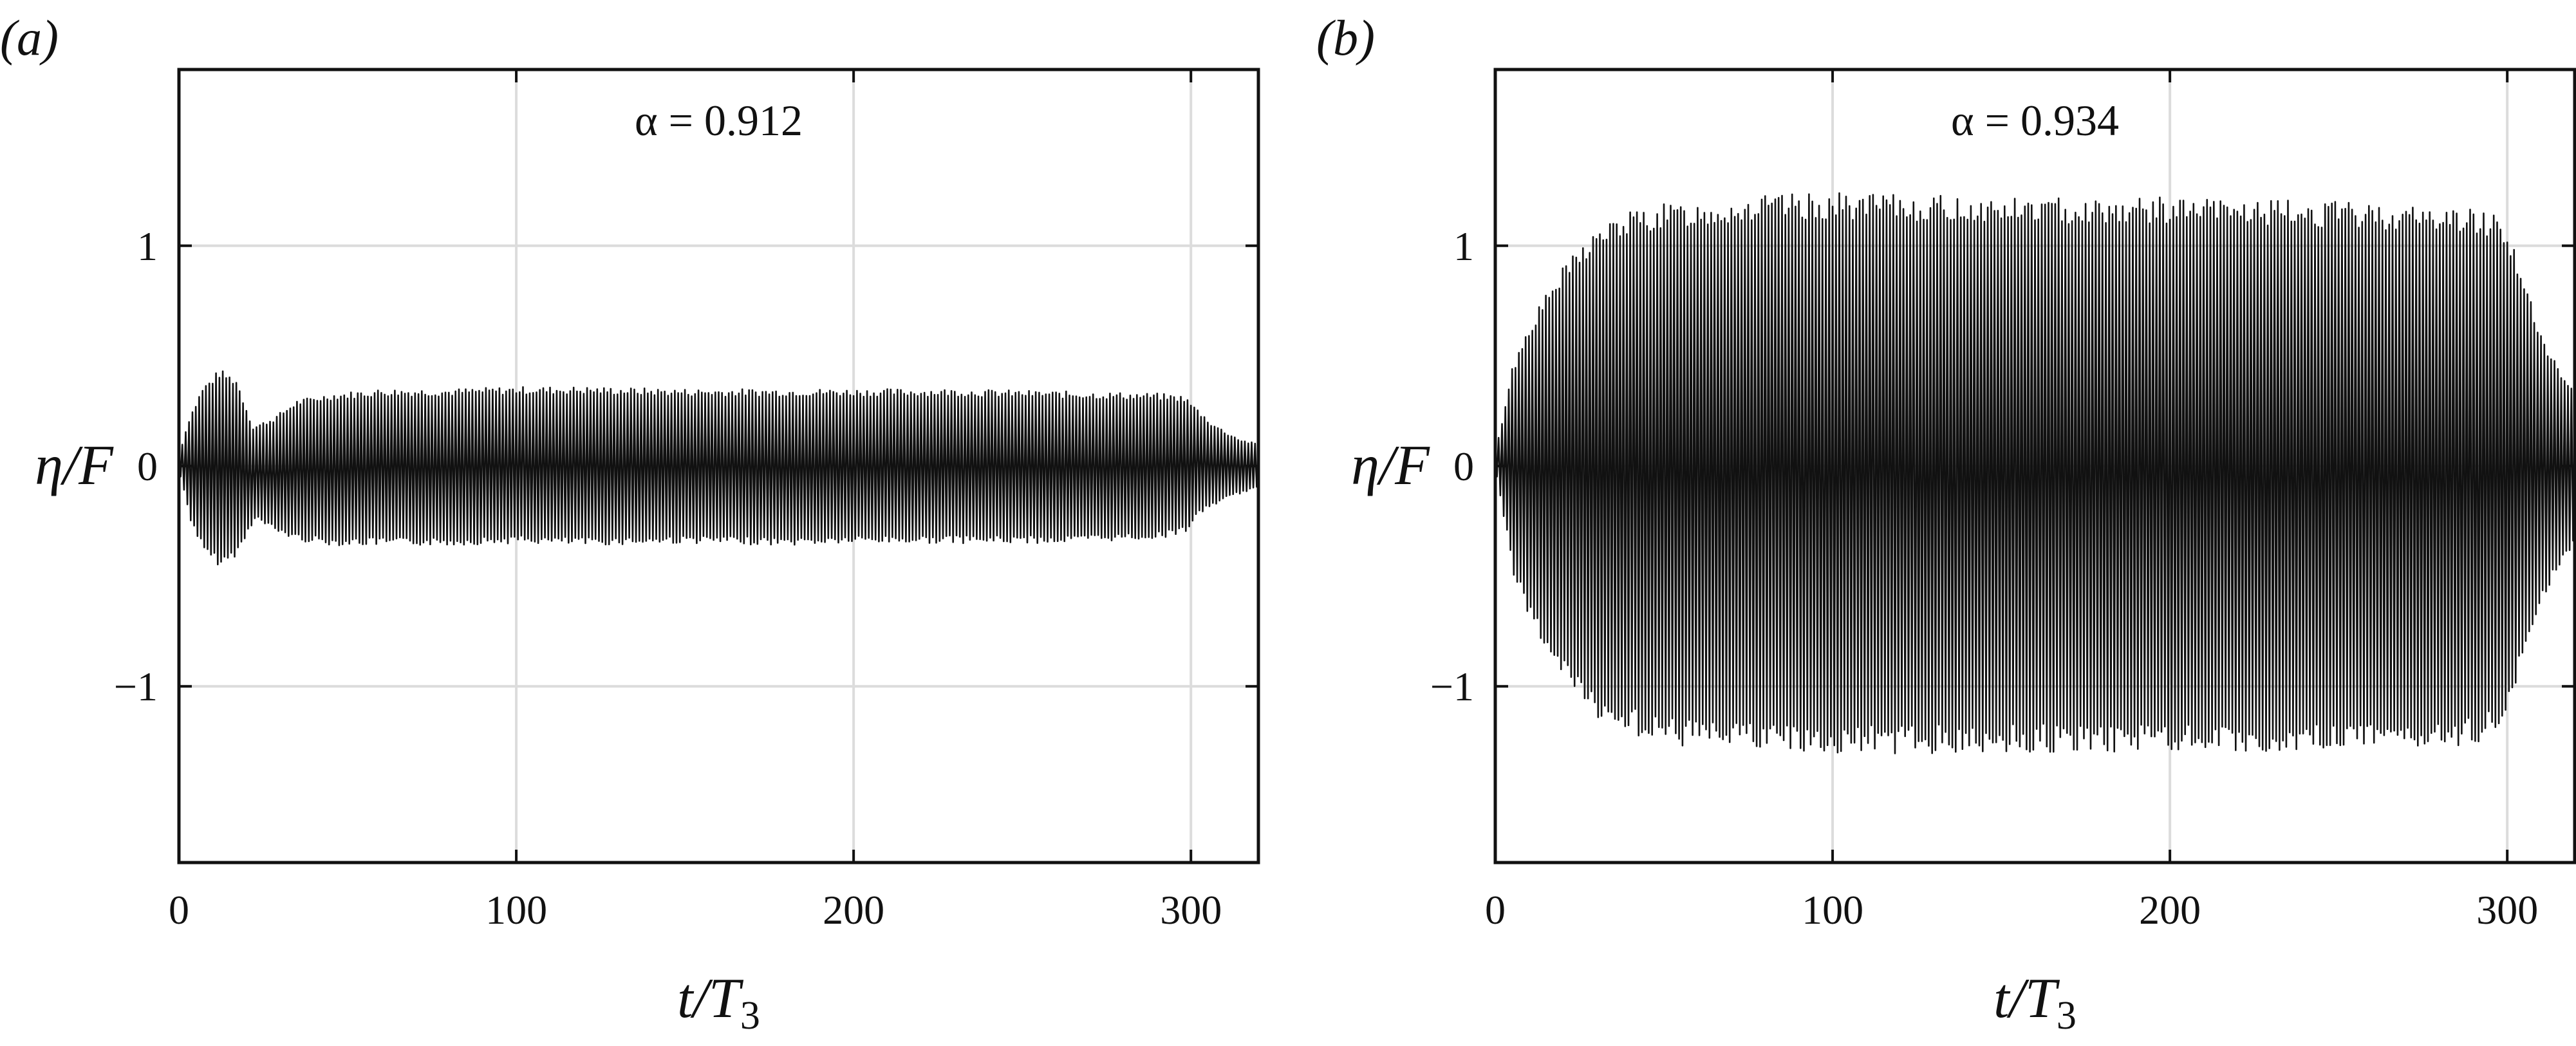 The image size is (2576, 1046). Describe the element at coordinates (719, 468) in the screenshot. I see `signal-trace` at that location.